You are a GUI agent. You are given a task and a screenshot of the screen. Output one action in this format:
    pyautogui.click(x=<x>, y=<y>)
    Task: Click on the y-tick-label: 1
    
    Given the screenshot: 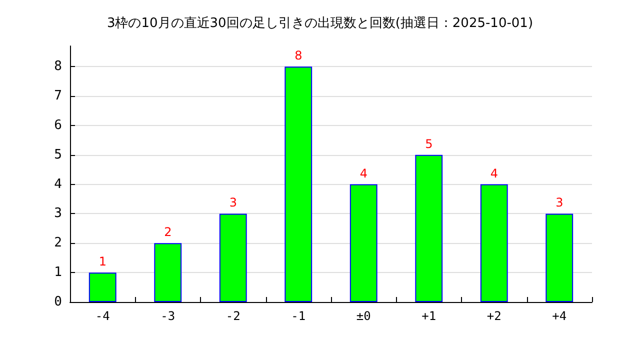 What is the action you would take?
    pyautogui.click(x=58, y=272)
    